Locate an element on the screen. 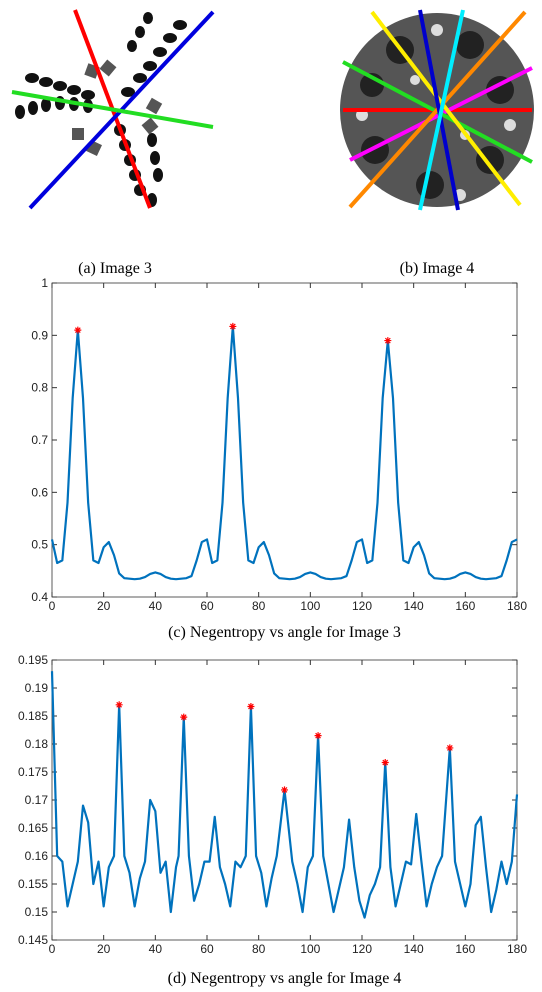 This screenshot has height=992, width=542. squares is located at coordinates (117, 107).